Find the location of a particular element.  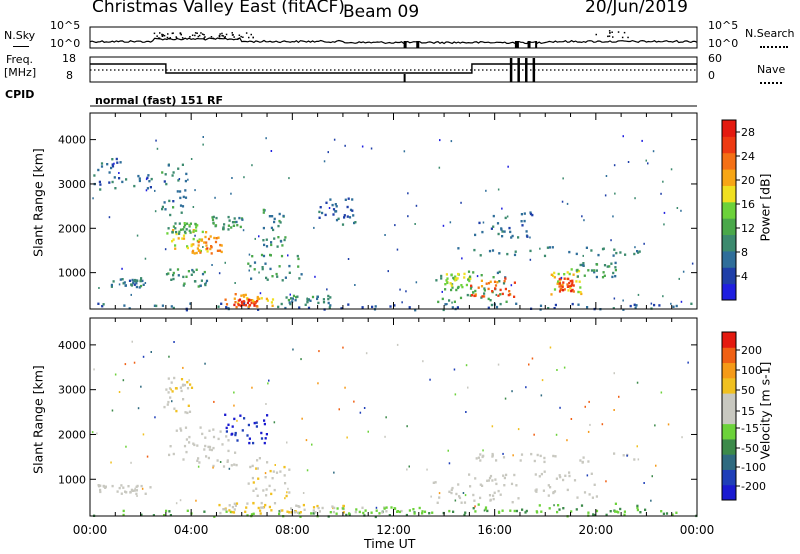

nsky-gap-marker is located at coordinates (536, 44).